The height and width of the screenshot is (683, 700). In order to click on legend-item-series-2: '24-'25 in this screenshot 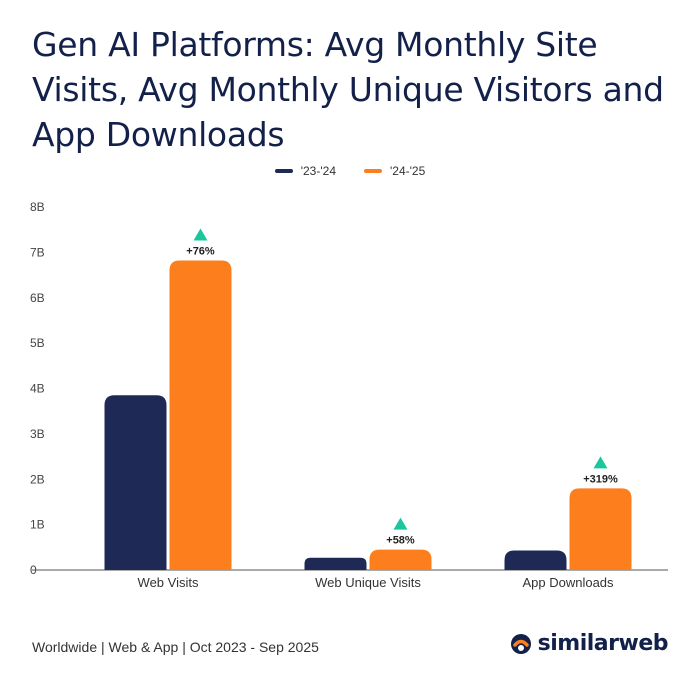, I will do `click(394, 171)`.